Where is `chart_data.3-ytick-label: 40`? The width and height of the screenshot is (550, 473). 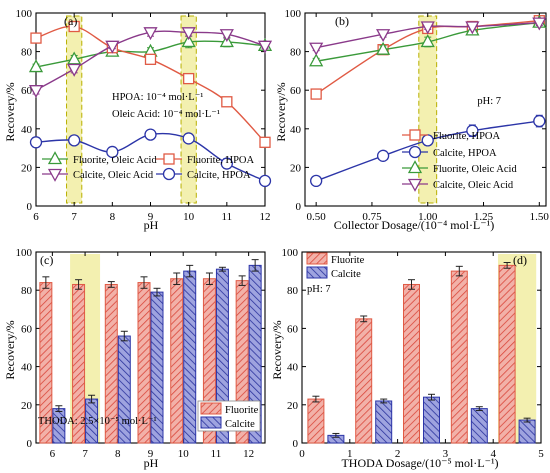
chart_data.3-ytick-label: 40 is located at coordinates (293, 368).